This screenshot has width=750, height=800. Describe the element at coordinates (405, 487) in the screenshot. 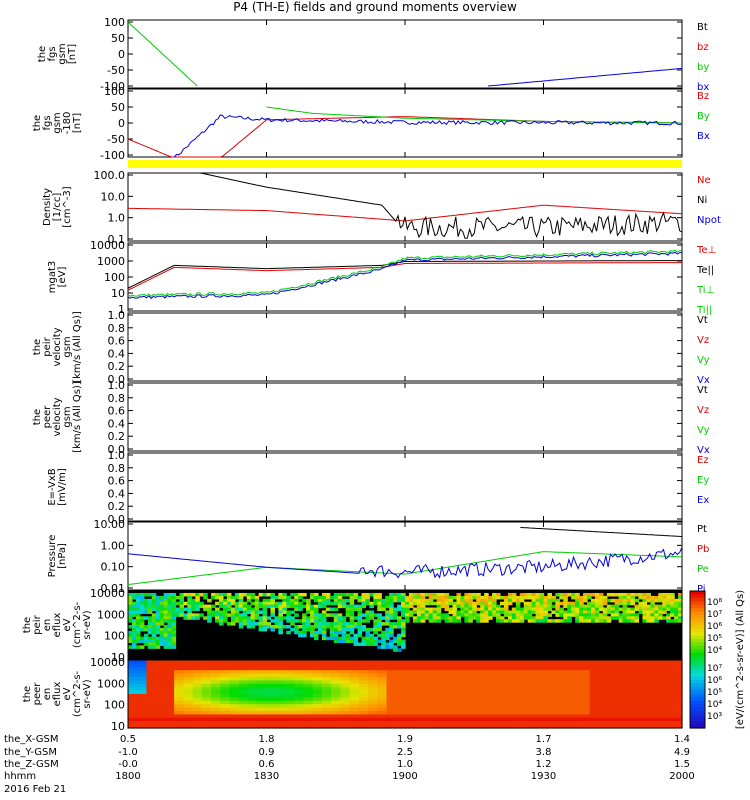

I see `panel-frame-efield` at that location.